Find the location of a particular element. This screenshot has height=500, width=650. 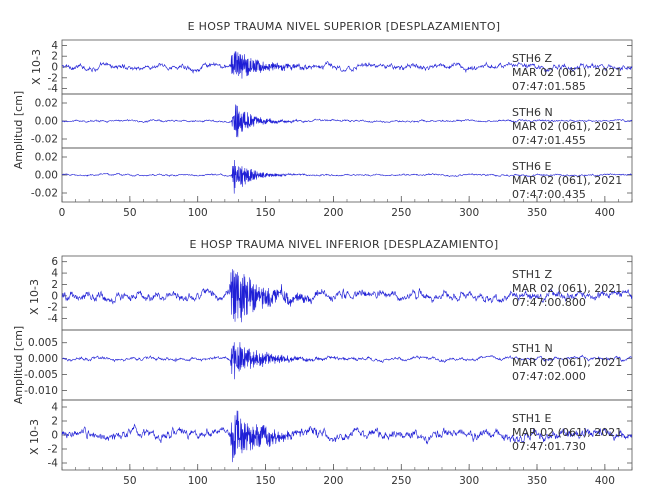

lower-e-scale-label: X 10-3 is located at coordinates (34, 437).